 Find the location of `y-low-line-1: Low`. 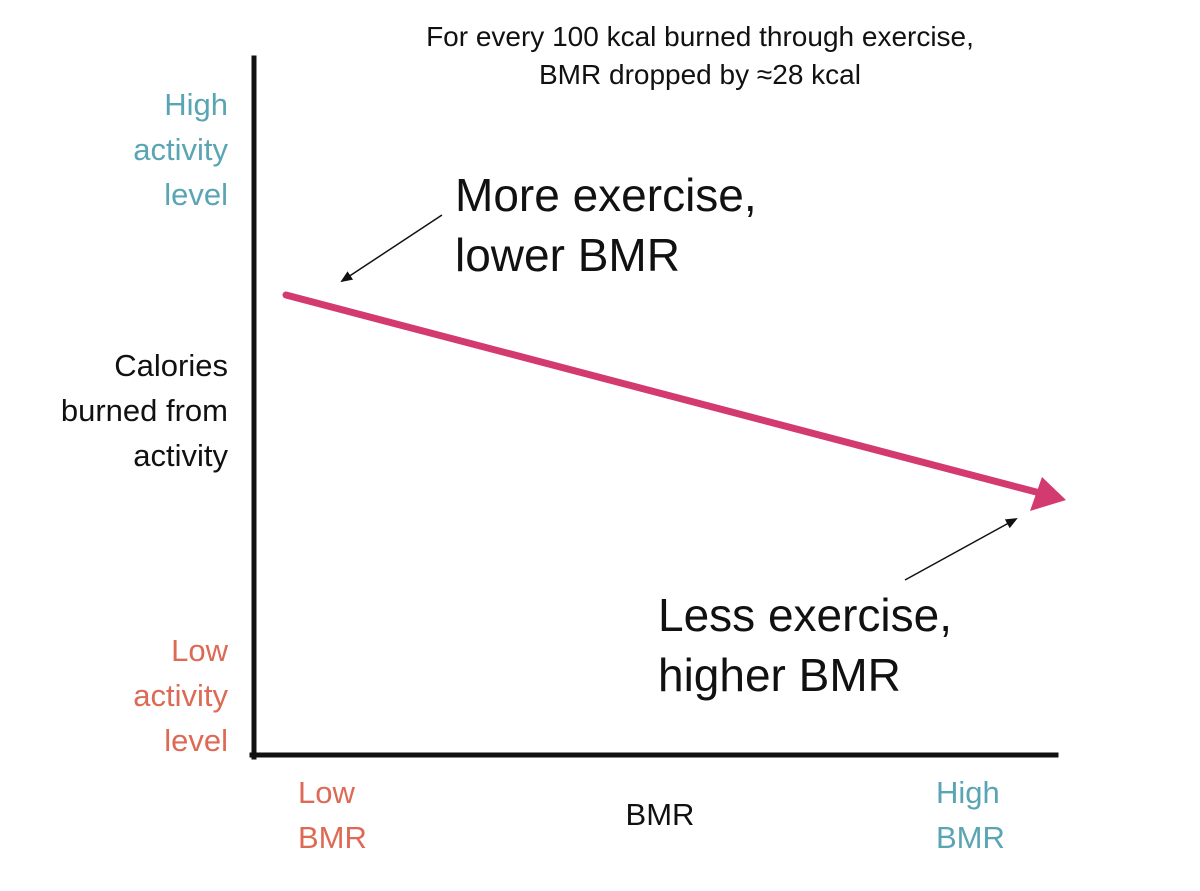

y-low-line-1: Low is located at coordinates (199, 650).